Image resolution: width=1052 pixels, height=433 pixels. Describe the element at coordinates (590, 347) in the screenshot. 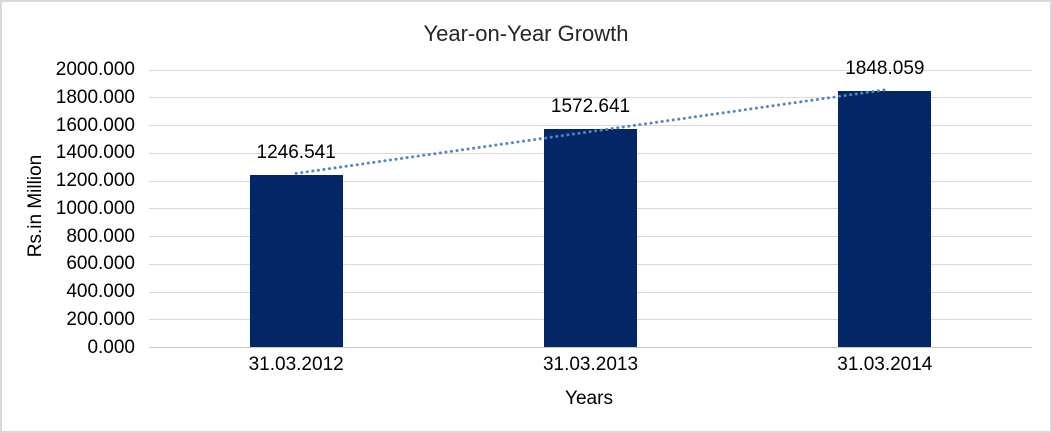

I see `x-axis-line` at that location.